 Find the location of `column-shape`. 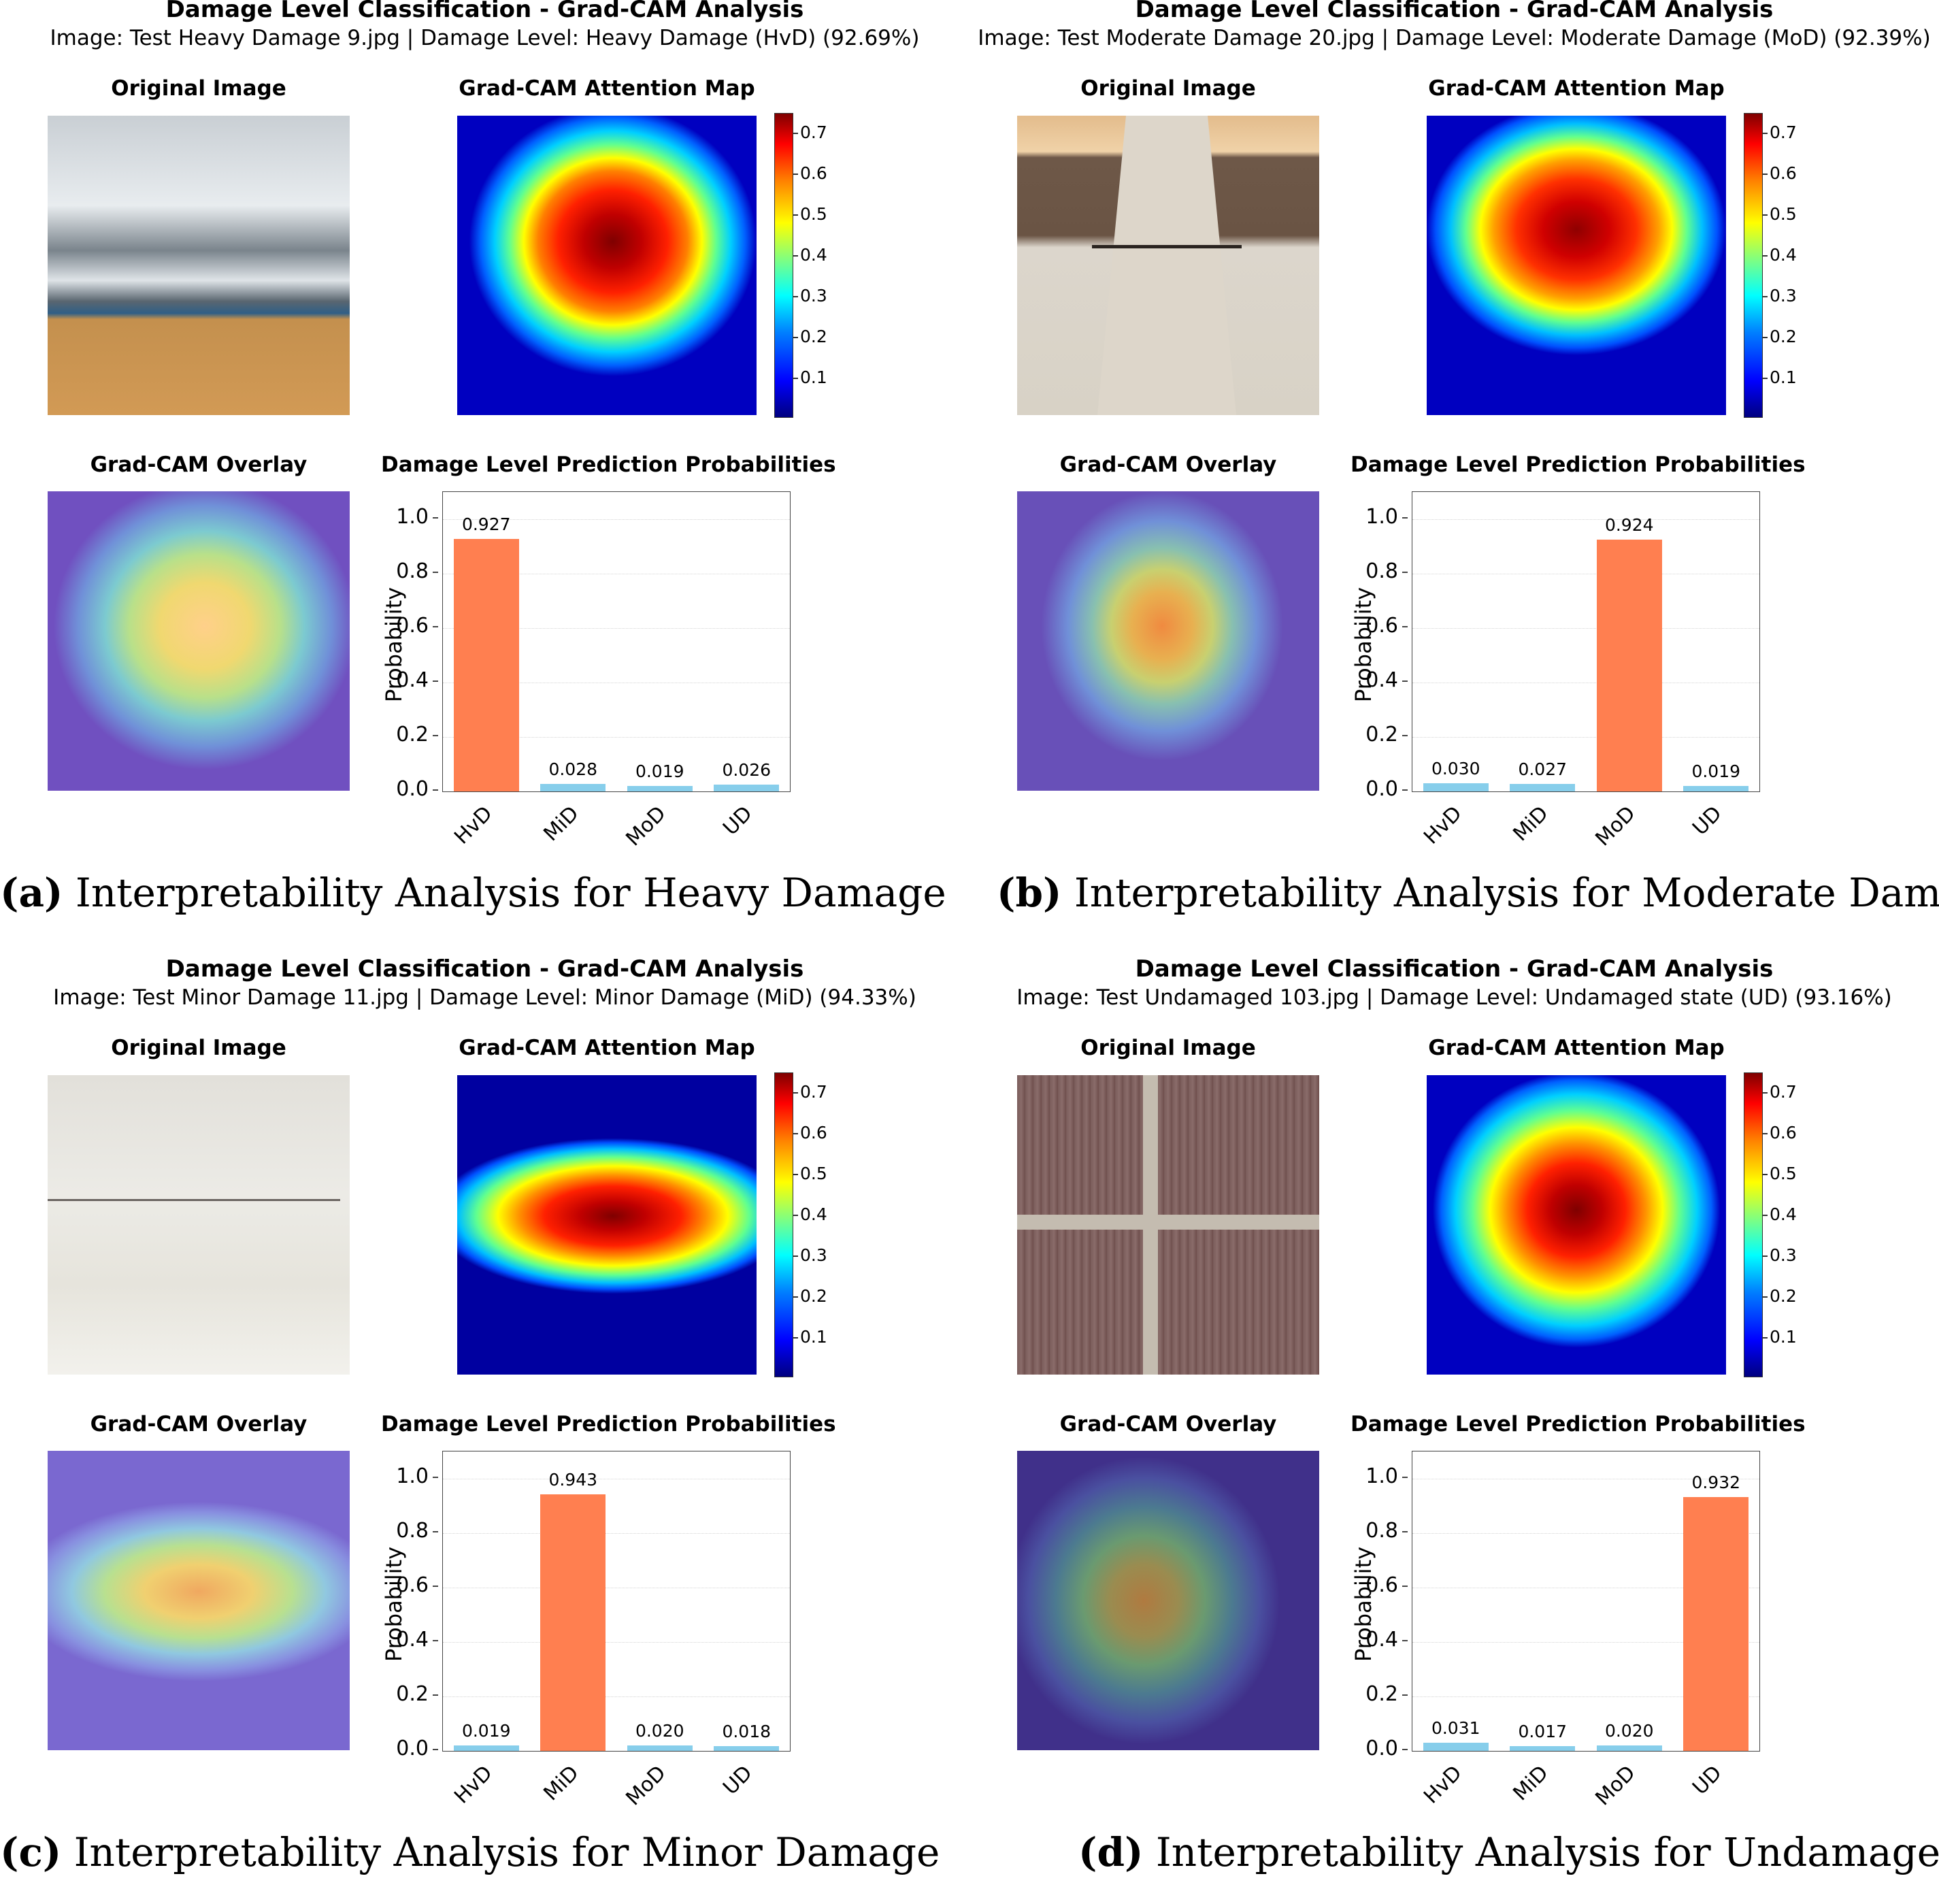

column-shape is located at coordinates (1166, 266).